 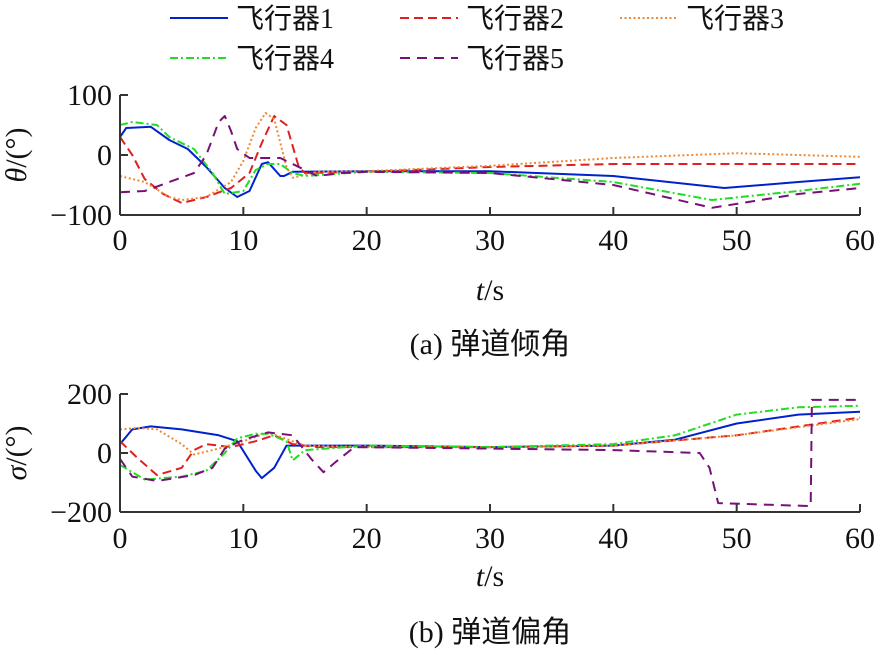 I want to click on panel-caption: (a) 弹道倾角, so click(x=490, y=344).